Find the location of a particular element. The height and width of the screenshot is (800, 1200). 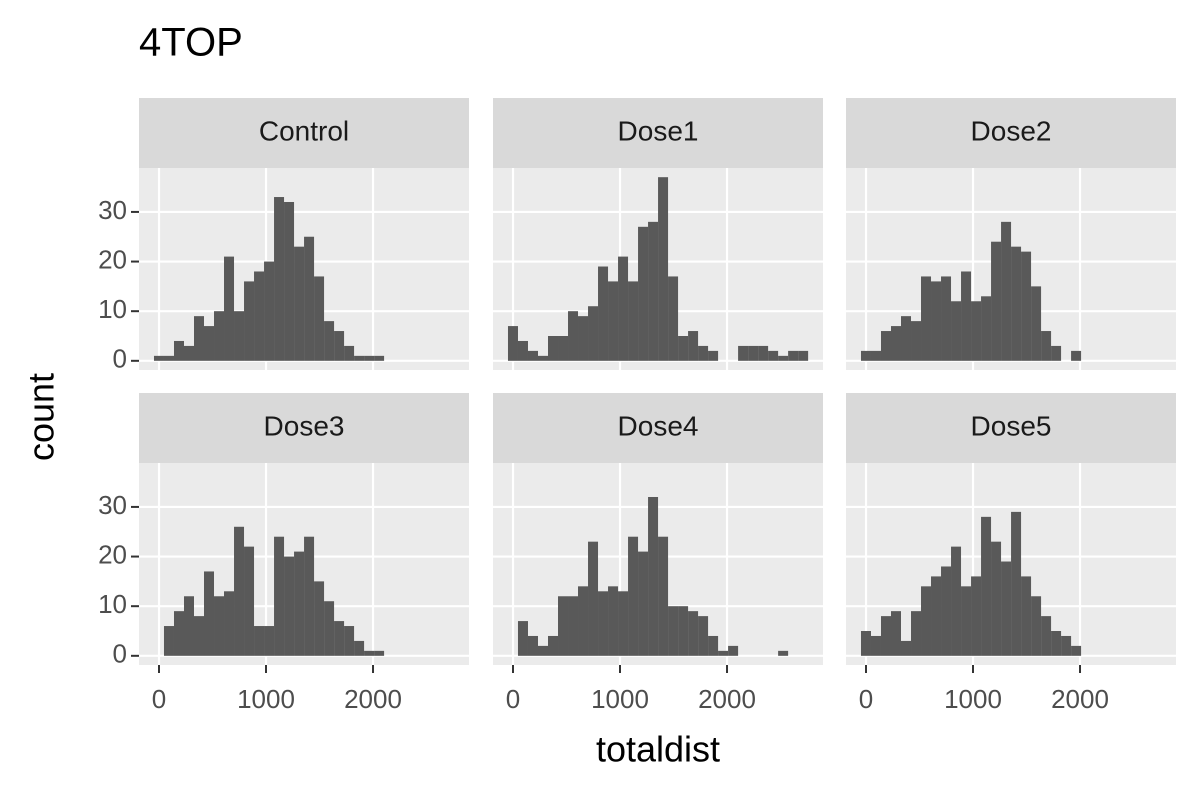

y-tick-label: 10 is located at coordinates (112, 309).